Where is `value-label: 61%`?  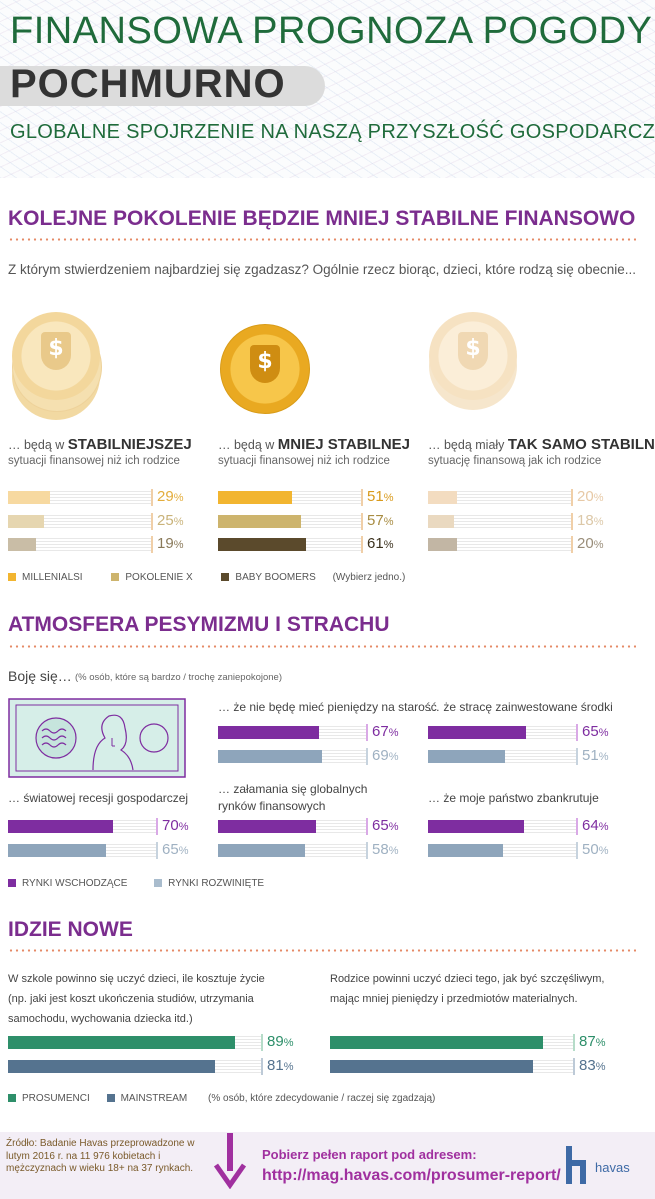
value-label: 61% is located at coordinates (380, 543).